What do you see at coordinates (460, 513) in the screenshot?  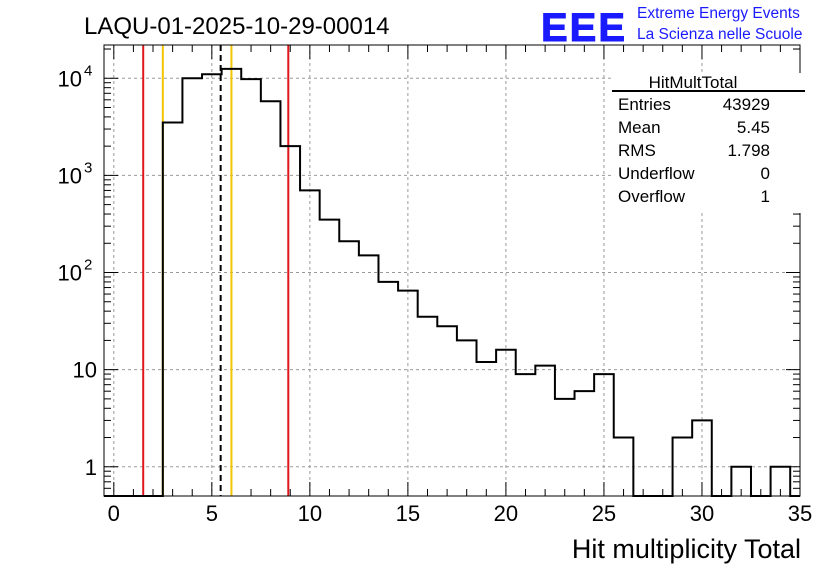 I see `x-tick-labels: 0 5 10 15 20 25 30 35` at bounding box center [460, 513].